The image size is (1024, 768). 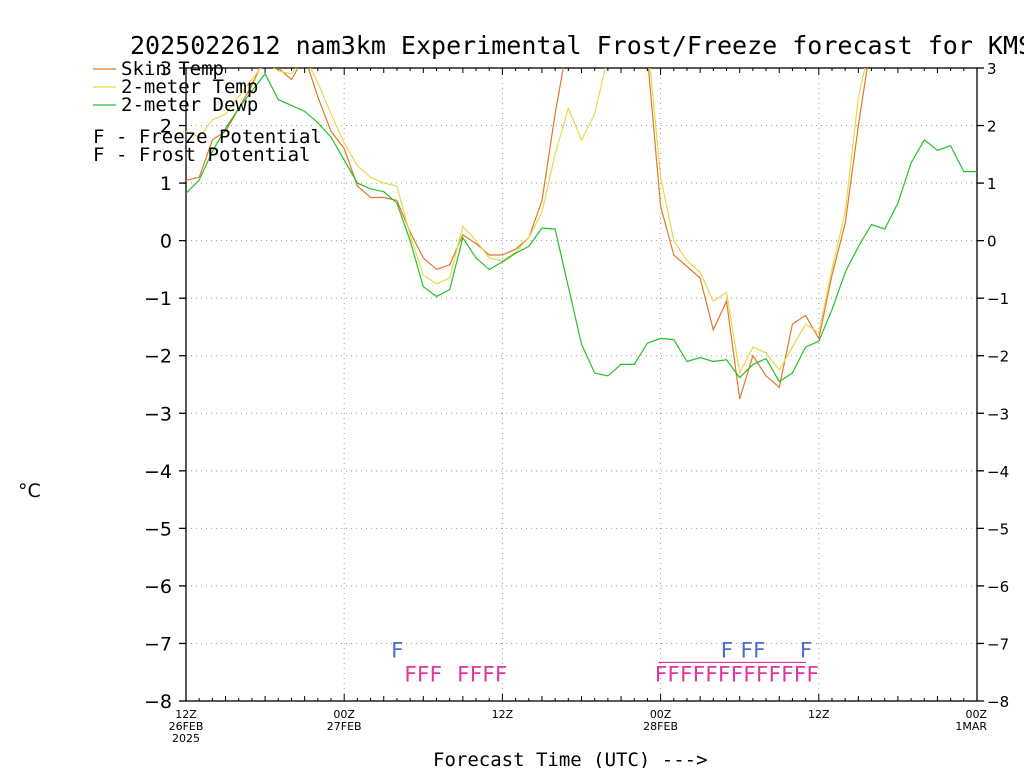 What do you see at coordinates (219, 137) in the screenshot?
I see `legend-potential-label: - Freeze Potential` at bounding box center [219, 137].